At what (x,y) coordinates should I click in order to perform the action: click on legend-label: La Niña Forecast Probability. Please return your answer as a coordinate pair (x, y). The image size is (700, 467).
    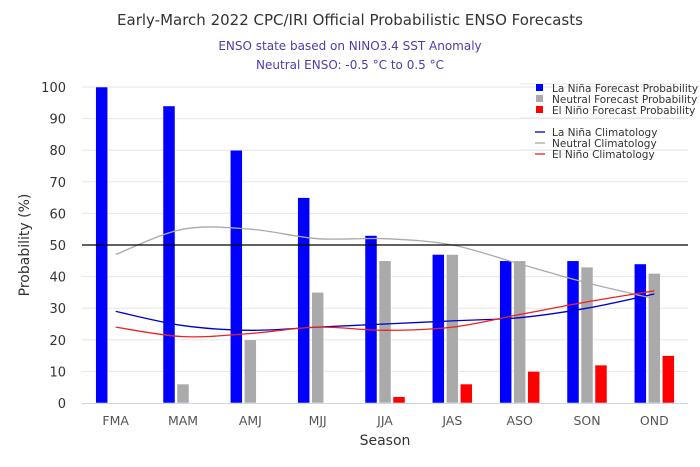
    Looking at the image, I should click on (625, 89).